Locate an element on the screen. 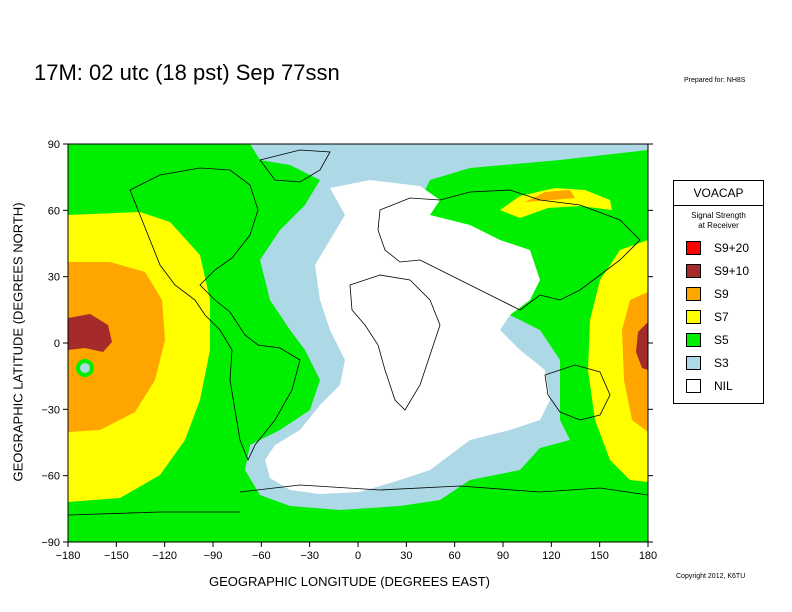 The image size is (792, 612). legend-label: S9 is located at coordinates (721, 294).